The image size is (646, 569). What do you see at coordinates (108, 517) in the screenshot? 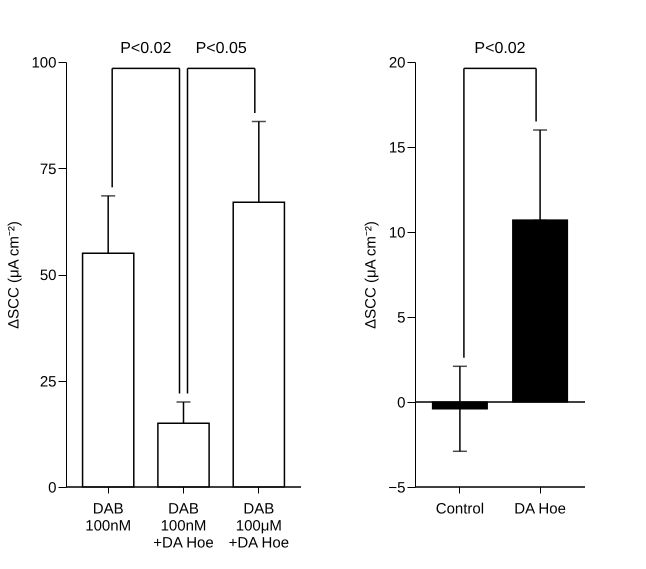
I see `x-tick-label: DAB 100nM` at bounding box center [108, 517].